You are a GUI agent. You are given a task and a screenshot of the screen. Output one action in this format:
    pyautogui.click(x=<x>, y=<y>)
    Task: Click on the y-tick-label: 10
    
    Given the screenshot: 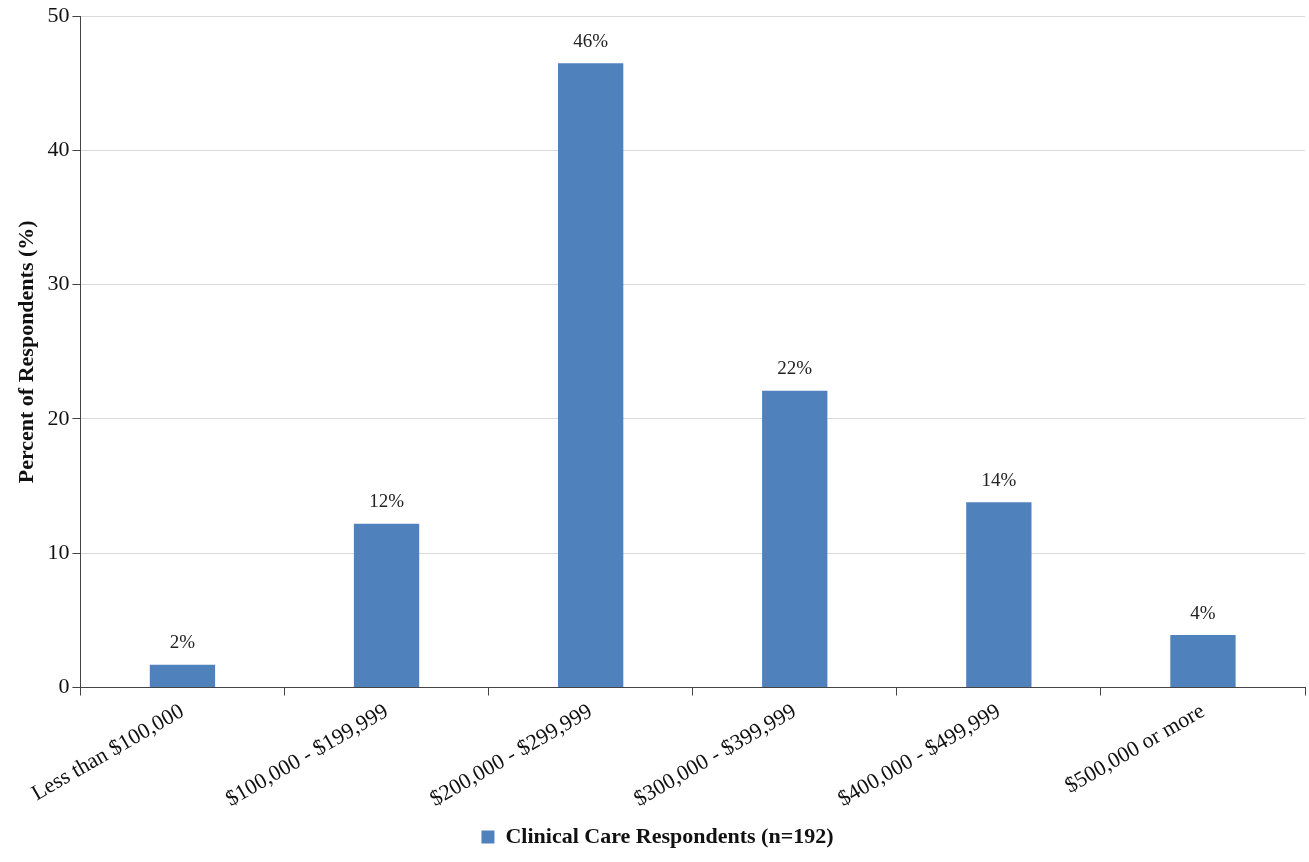 What is the action you would take?
    pyautogui.click(x=58, y=551)
    